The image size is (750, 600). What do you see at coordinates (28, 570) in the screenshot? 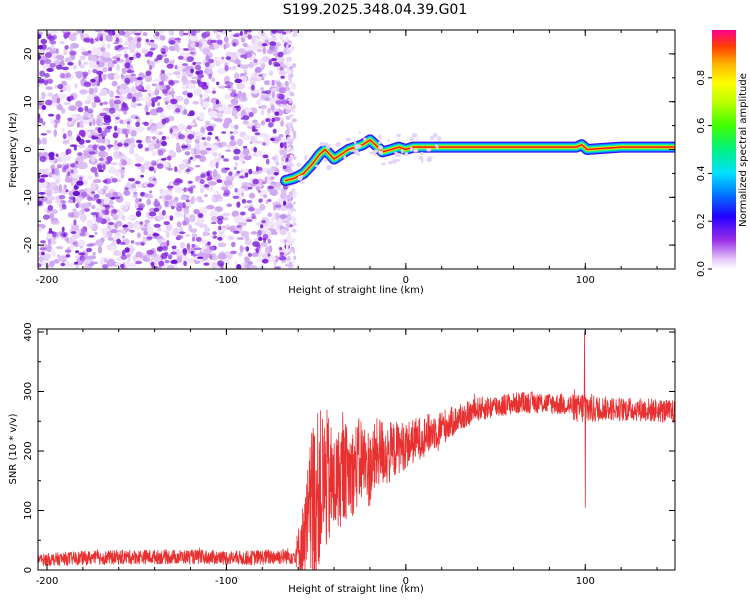
I see `y-tick-label: 0` at bounding box center [28, 570].